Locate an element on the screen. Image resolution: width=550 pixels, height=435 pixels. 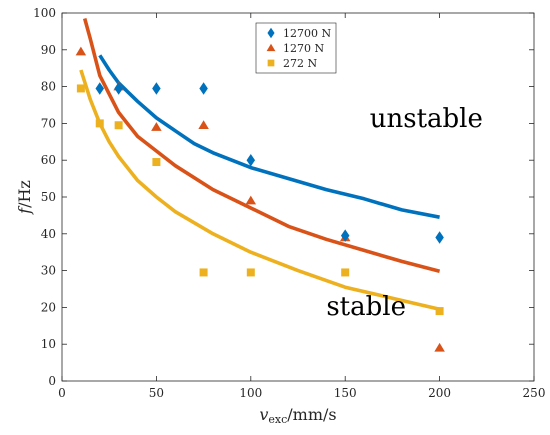
y-tick-label: 10 is located at coordinates (48, 344).